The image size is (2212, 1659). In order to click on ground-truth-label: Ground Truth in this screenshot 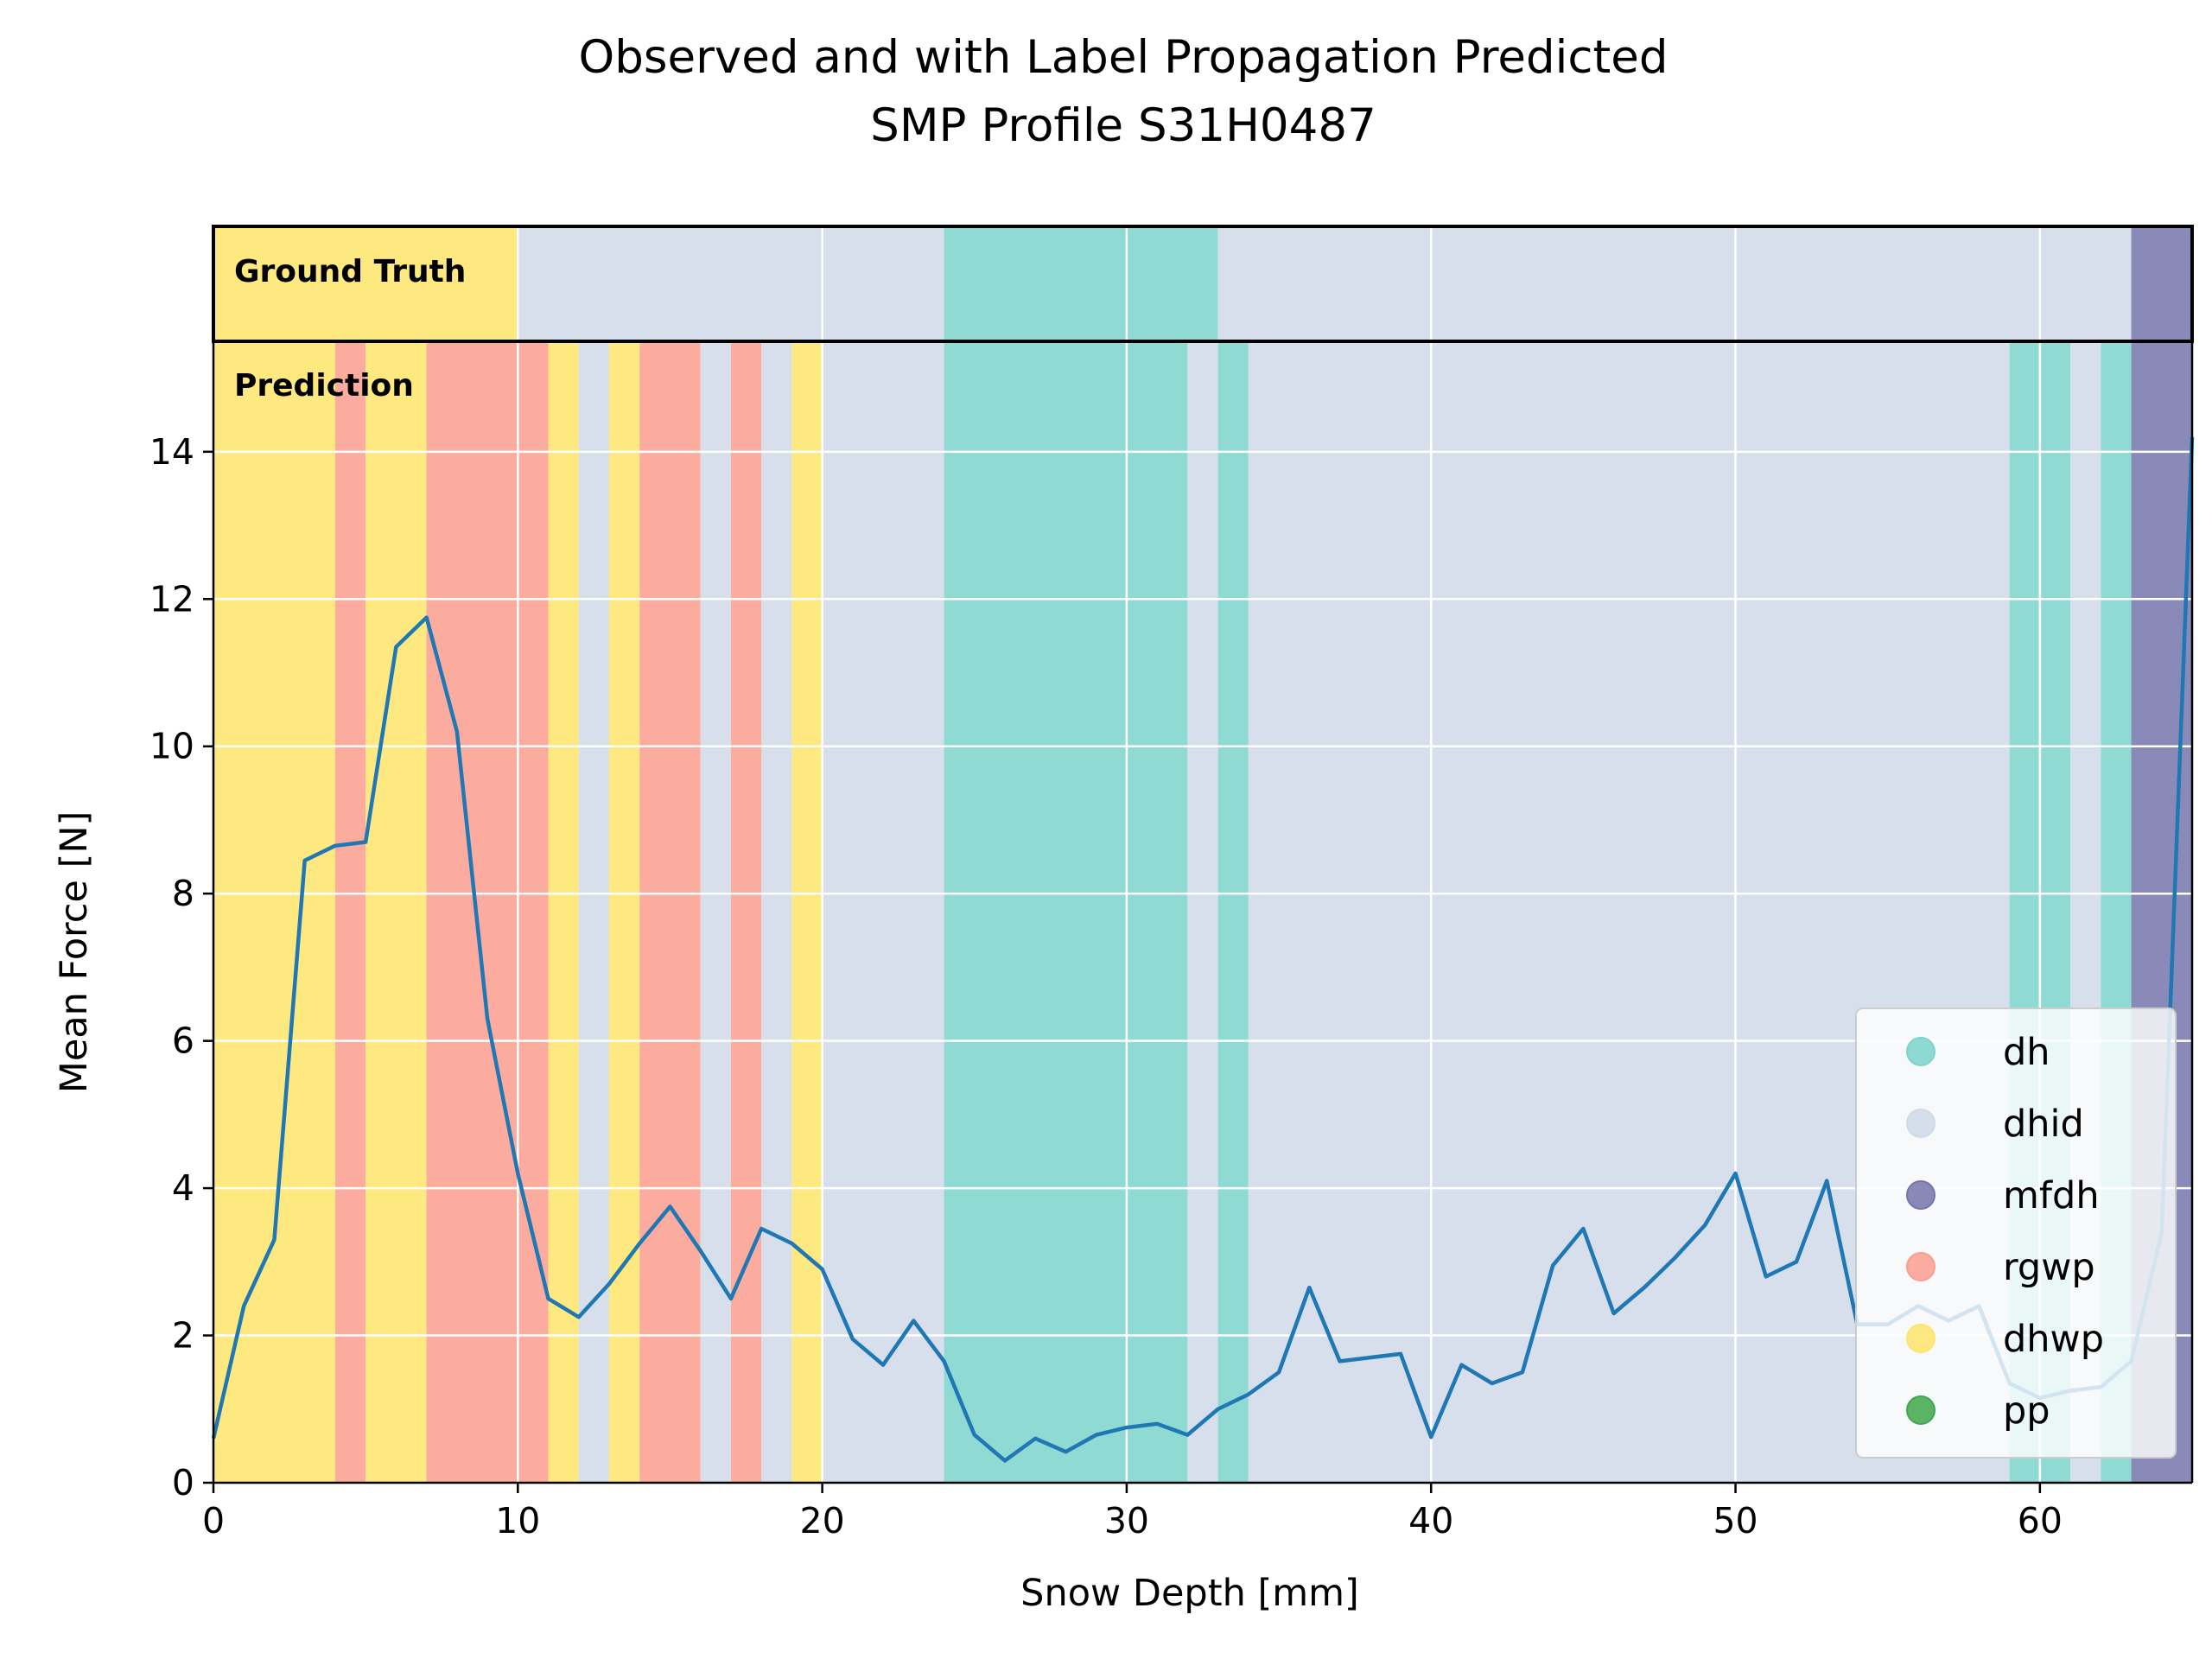, I will do `click(350, 271)`.